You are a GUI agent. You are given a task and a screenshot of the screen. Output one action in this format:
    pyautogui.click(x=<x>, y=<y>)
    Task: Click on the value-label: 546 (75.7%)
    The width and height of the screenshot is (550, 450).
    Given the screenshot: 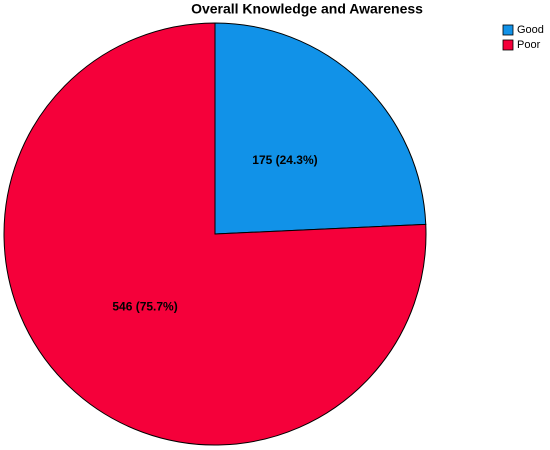 What is the action you would take?
    pyautogui.click(x=144, y=306)
    